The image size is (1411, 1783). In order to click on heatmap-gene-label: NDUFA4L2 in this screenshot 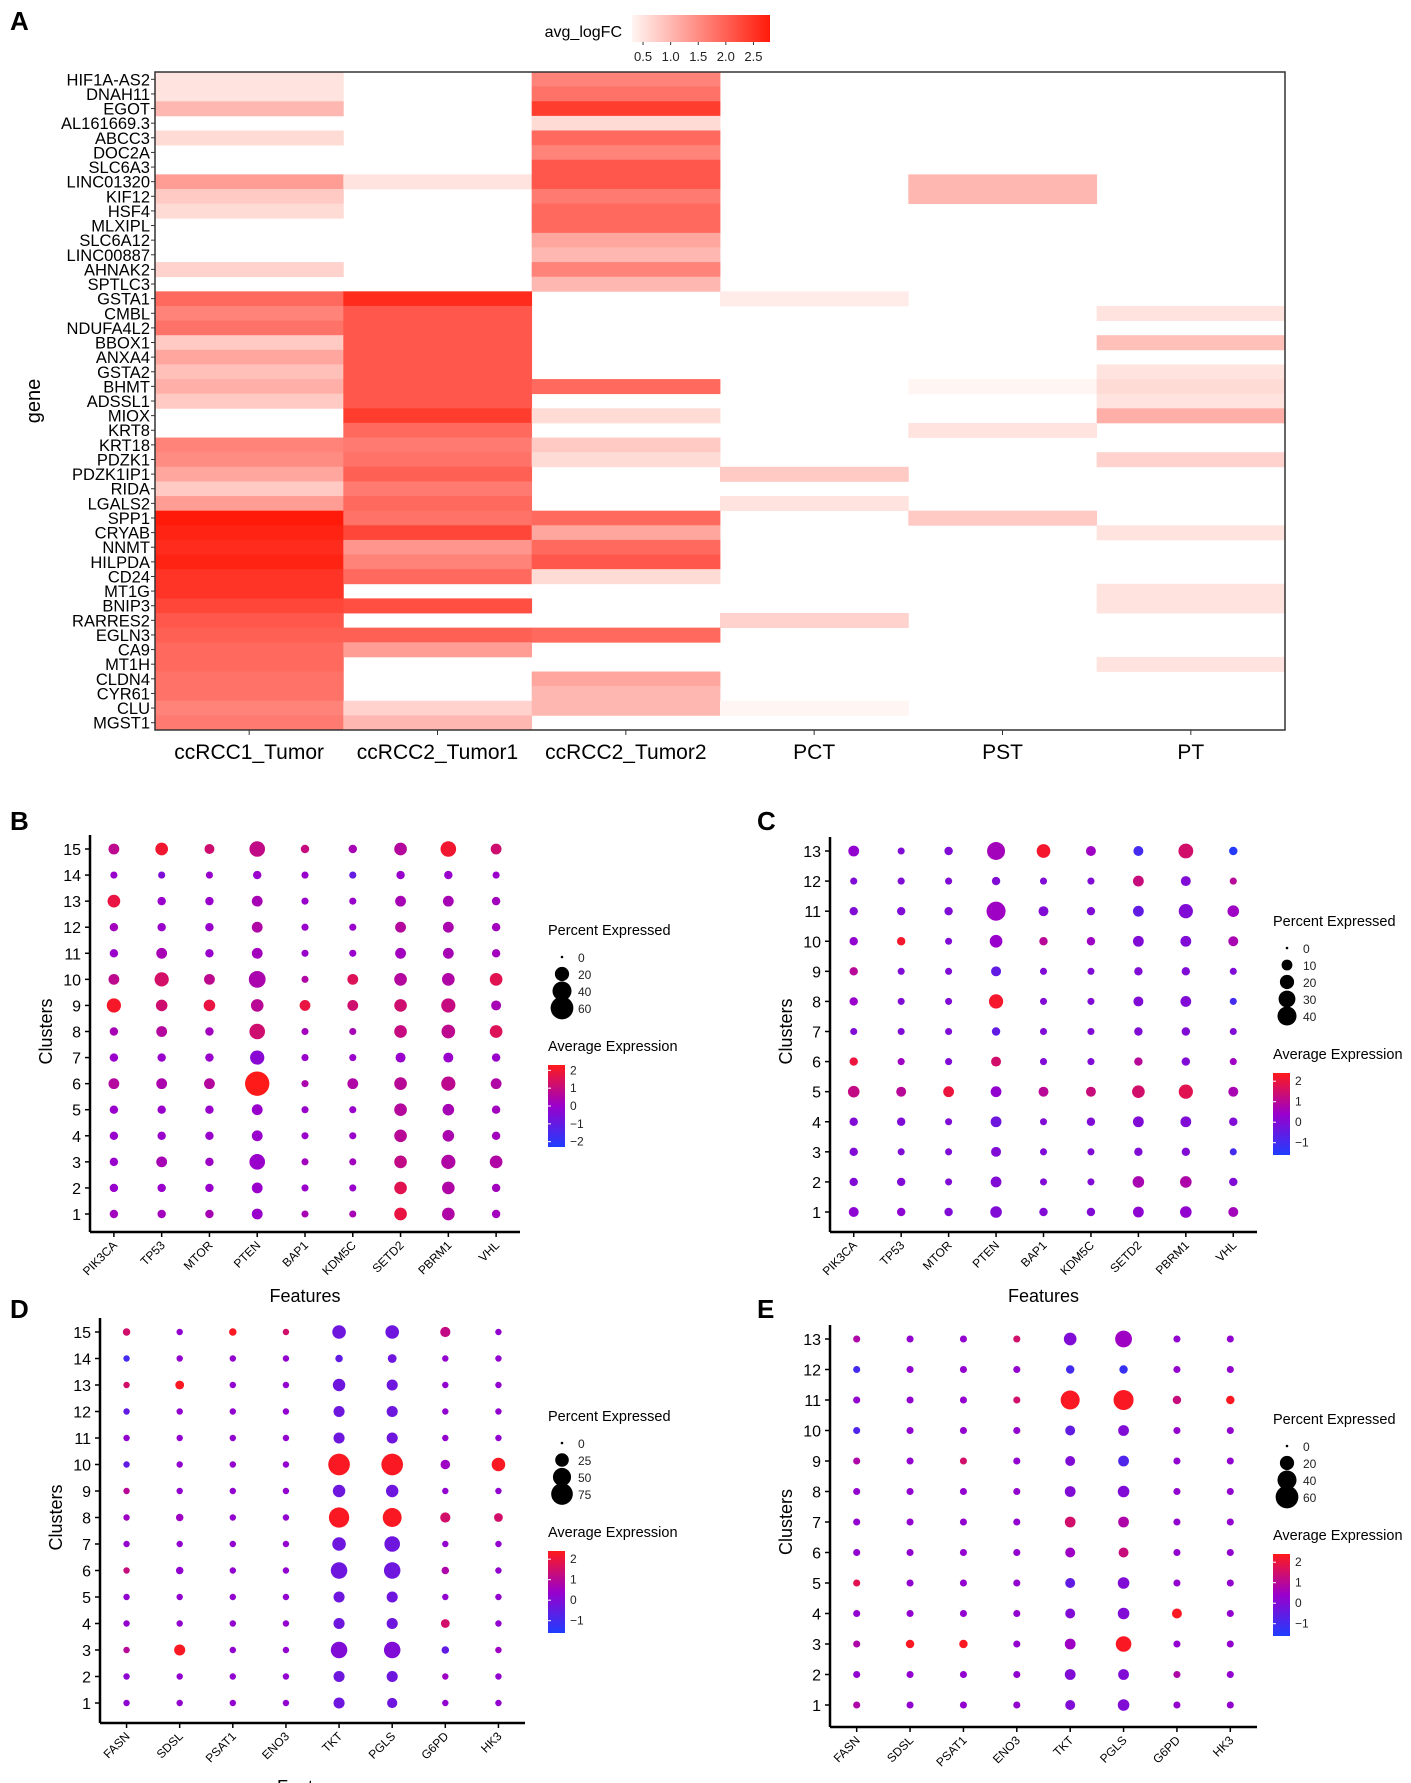, I will do `click(108, 329)`.